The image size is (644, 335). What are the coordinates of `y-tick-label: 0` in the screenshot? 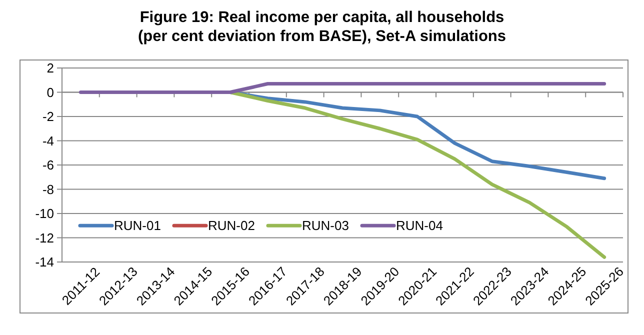 It's located at (50, 92).